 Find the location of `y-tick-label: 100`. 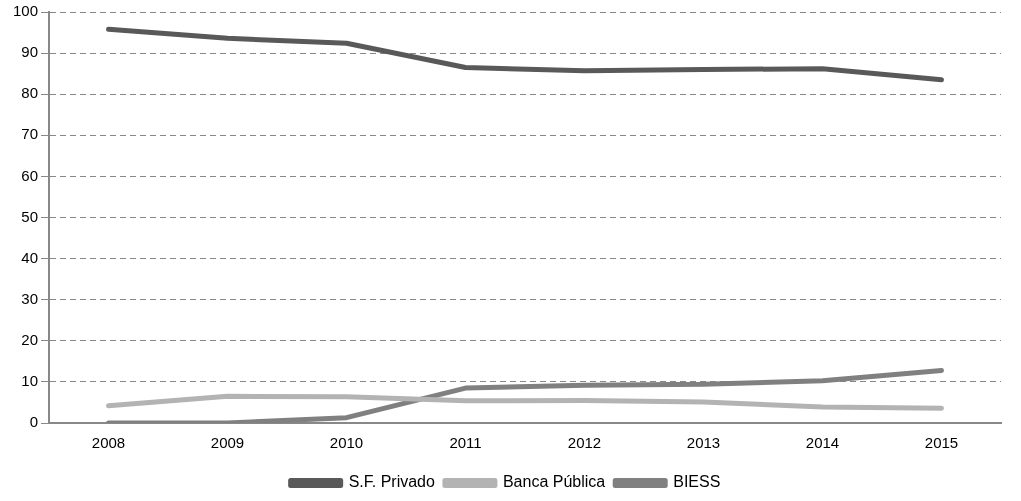

y-tick-label: 100 is located at coordinates (26, 11).